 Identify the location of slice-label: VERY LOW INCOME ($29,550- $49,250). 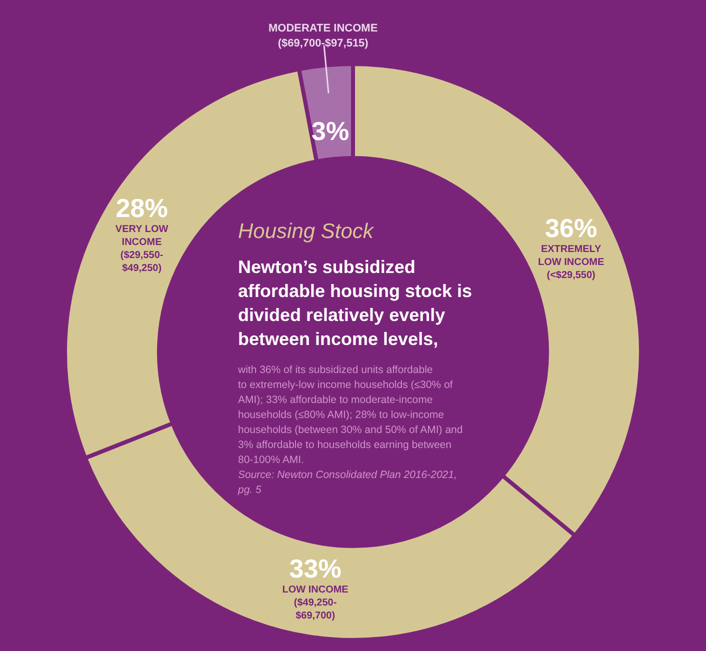
(142, 249).